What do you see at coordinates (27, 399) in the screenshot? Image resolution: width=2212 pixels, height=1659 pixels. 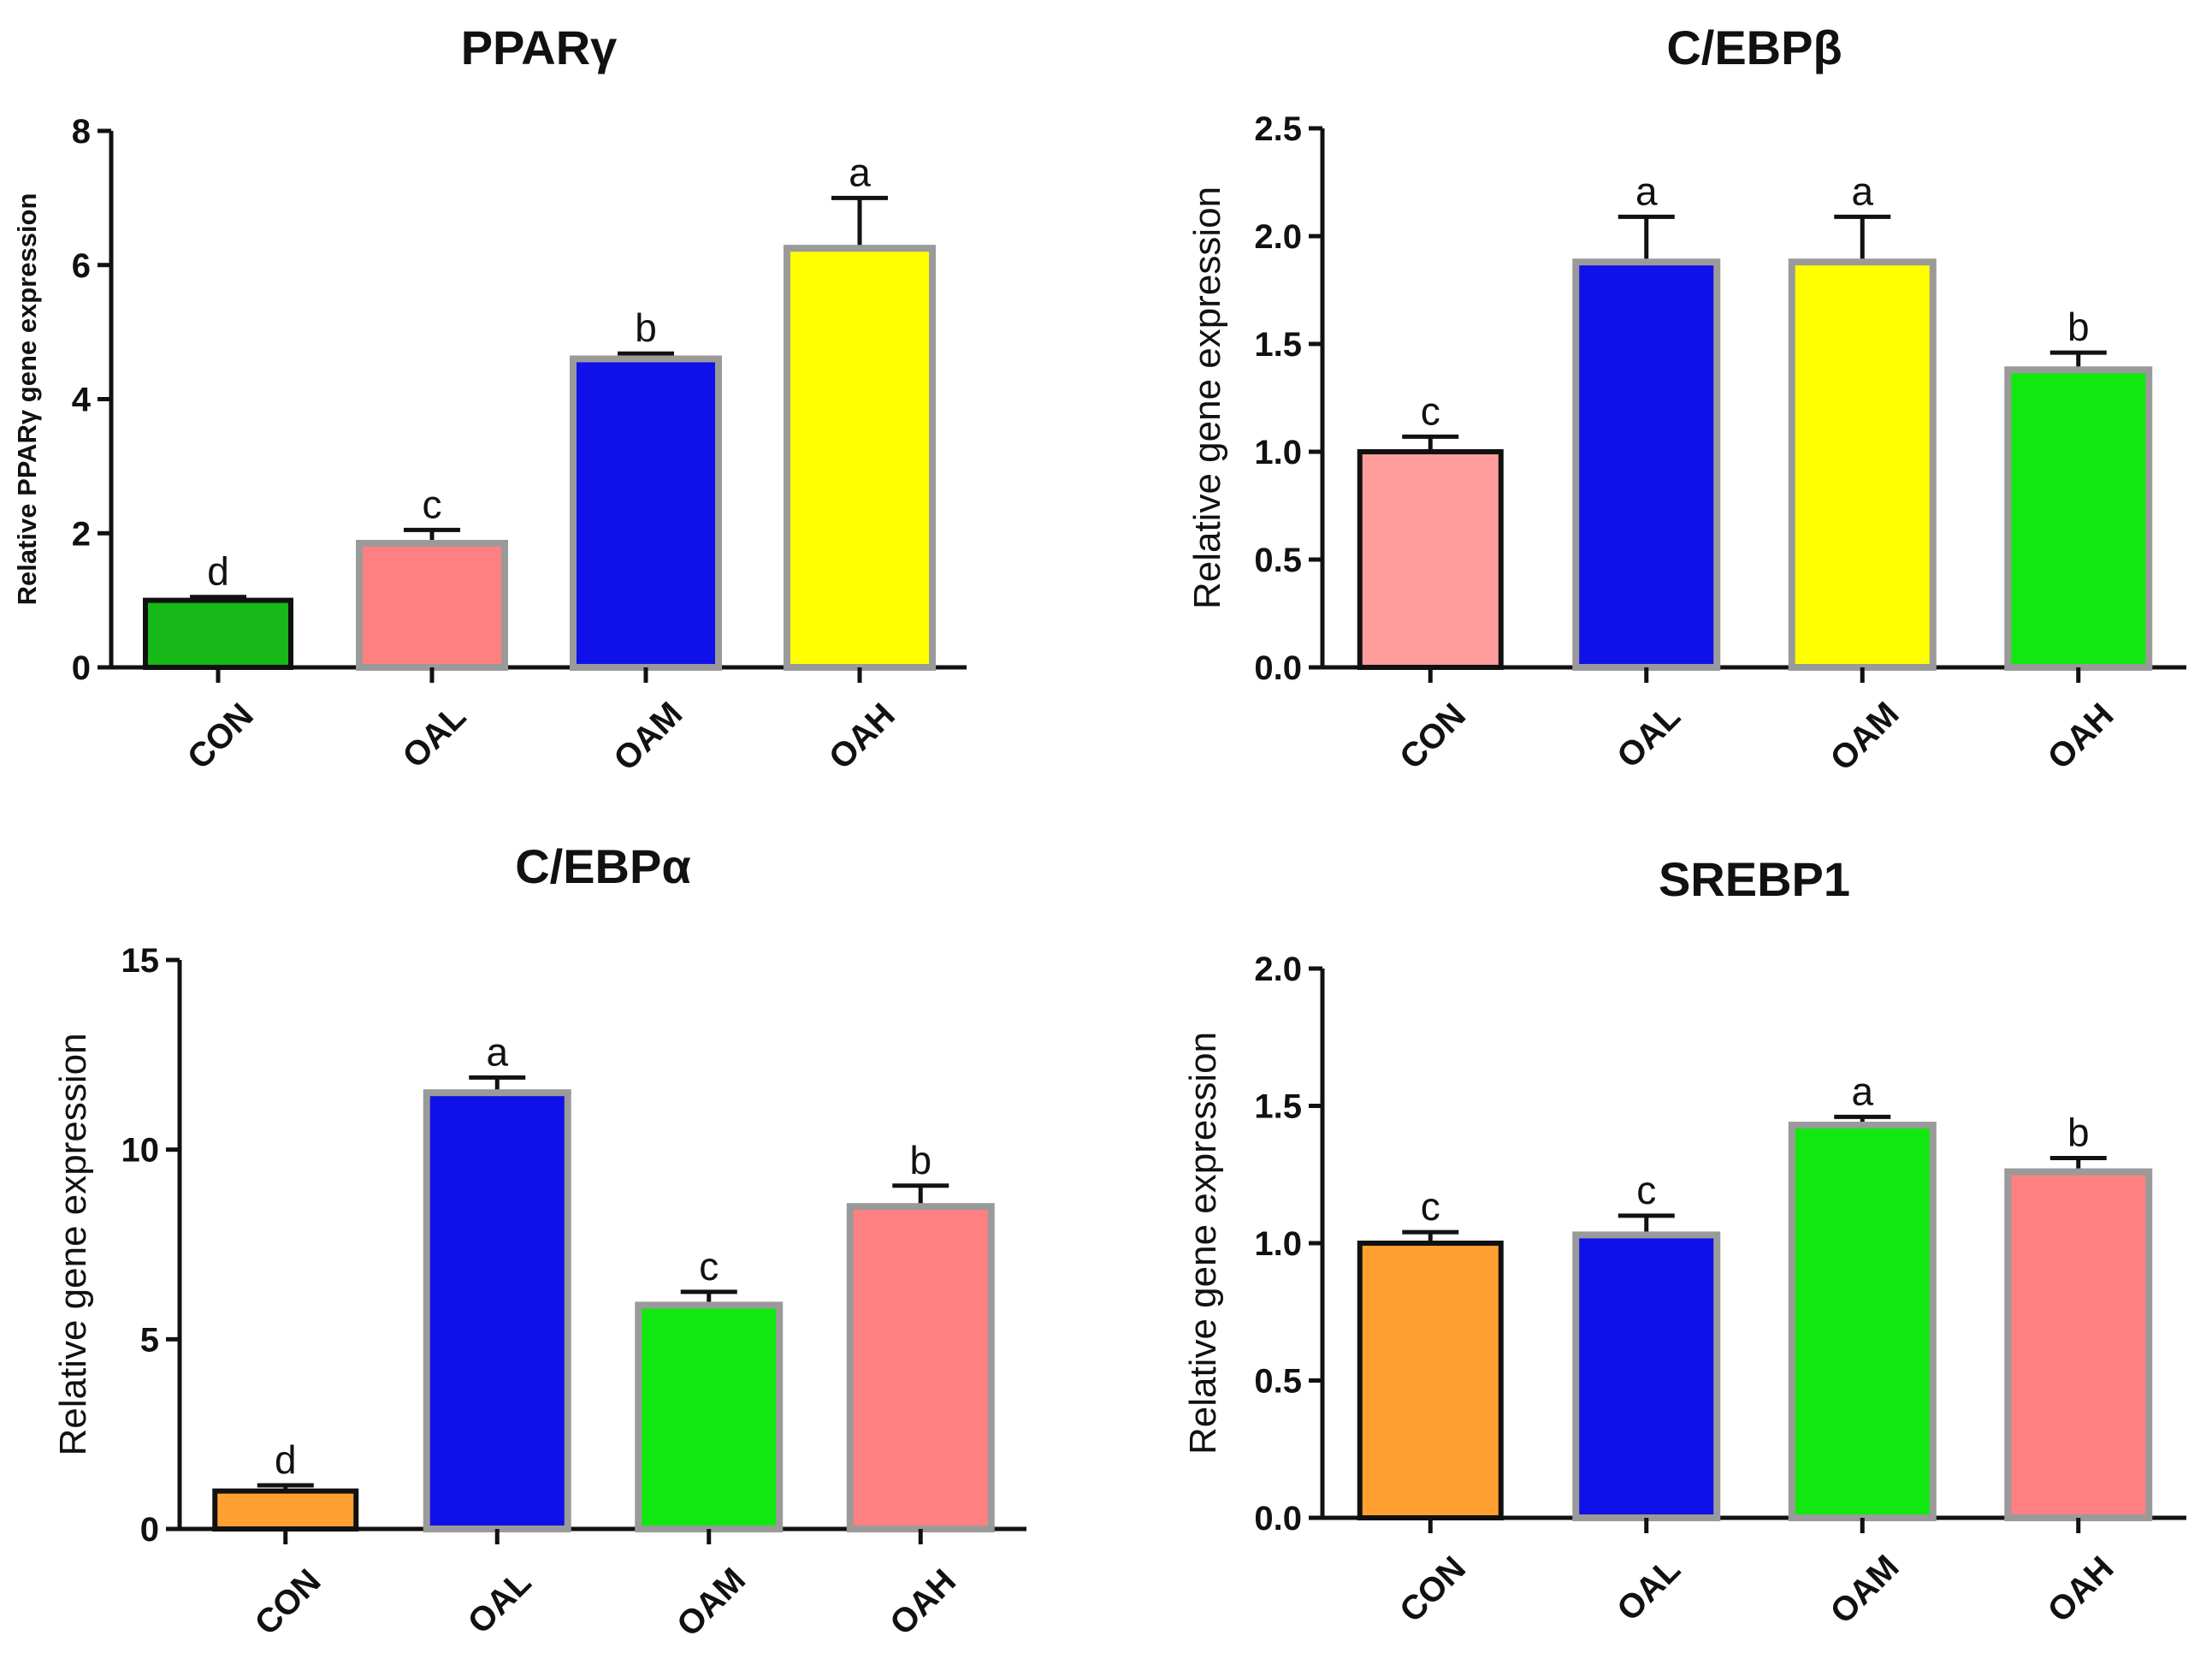 I see `y-axis-label: Relative PPARγ gene expression` at bounding box center [27, 399].